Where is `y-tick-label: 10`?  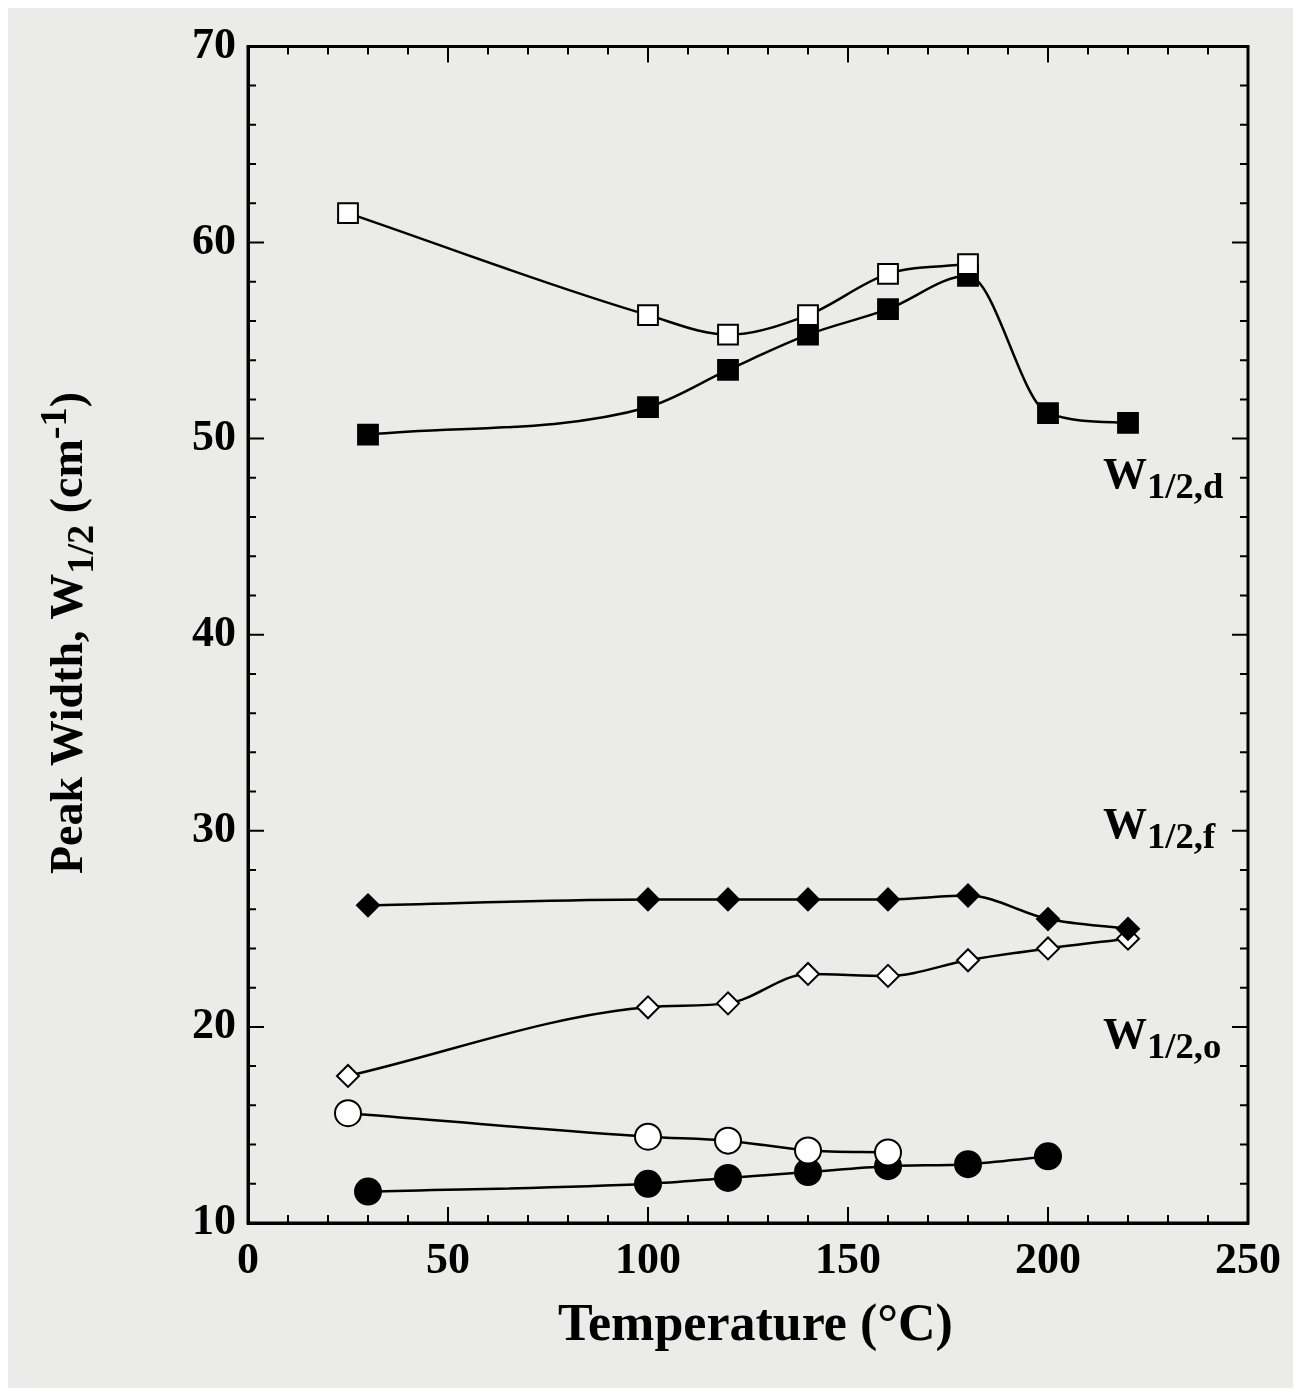 y-tick-label: 10 is located at coordinates (214, 1220).